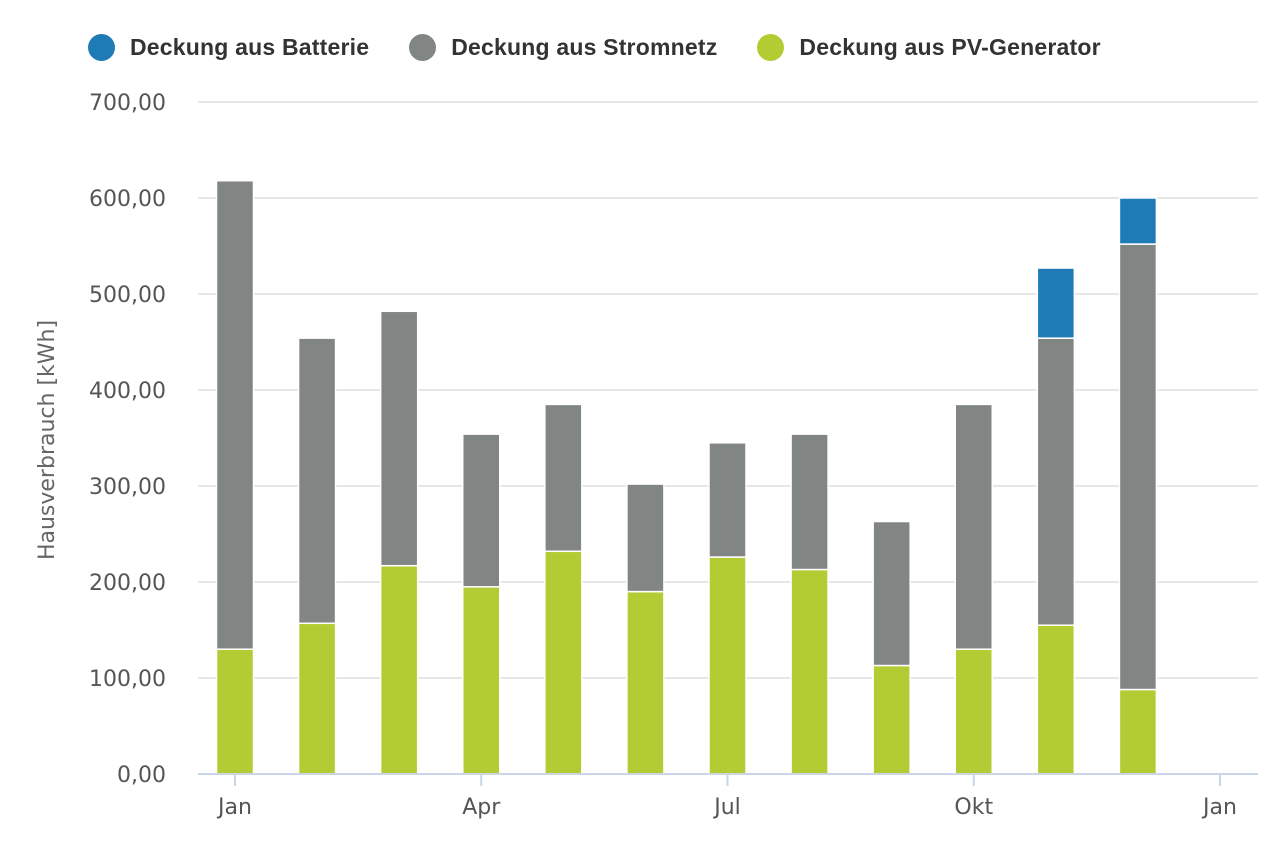 Image resolution: width=1280 pixels, height=853 pixels. Describe the element at coordinates (127, 391) in the screenshot. I see `y-tick-label: 400,00` at that location.